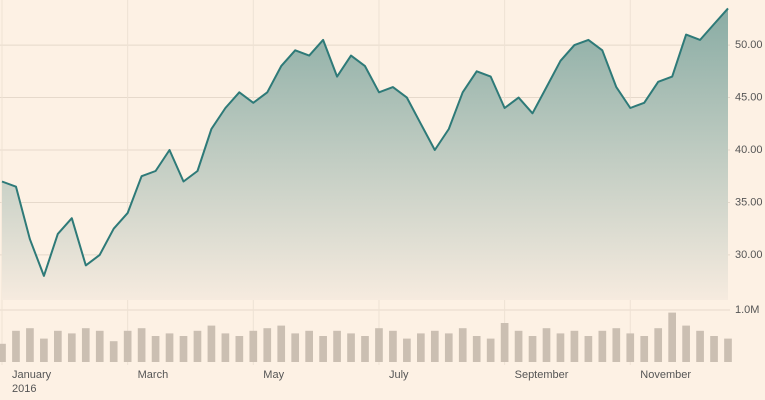 The image size is (765, 400). I want to click on y-tick-label: 1.0M, so click(747, 310).